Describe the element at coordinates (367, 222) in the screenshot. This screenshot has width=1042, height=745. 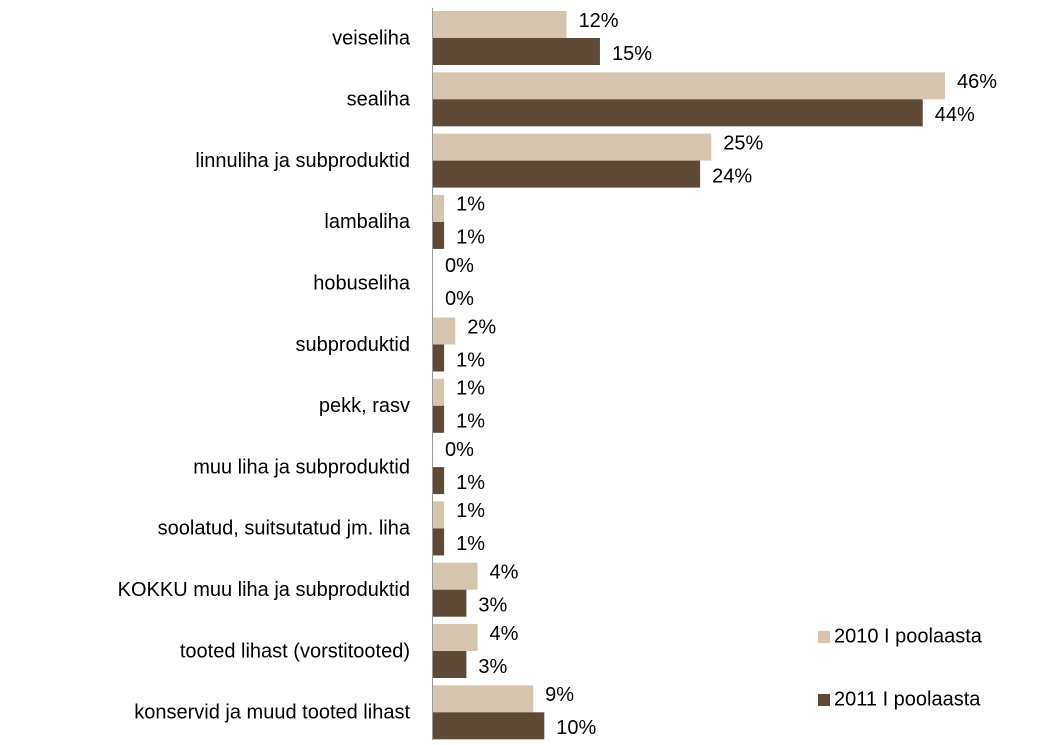
I see `category-label: lambaliha` at that location.